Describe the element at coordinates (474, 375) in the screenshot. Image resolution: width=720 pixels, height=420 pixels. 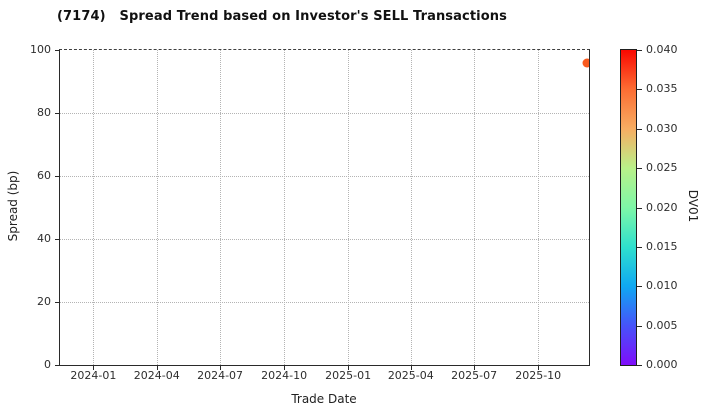
I see `x-tick-label: 2025-07` at that location.